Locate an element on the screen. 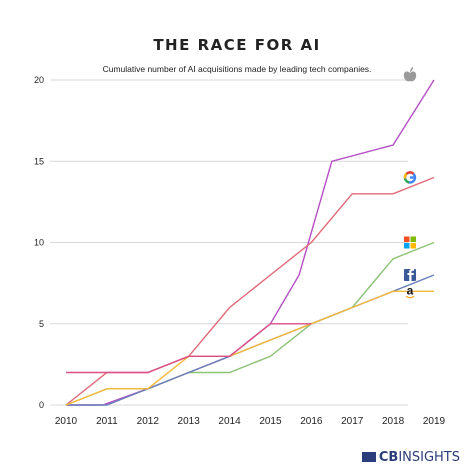 The width and height of the screenshot is (474, 474). x-tick-label: 2019 is located at coordinates (434, 421).